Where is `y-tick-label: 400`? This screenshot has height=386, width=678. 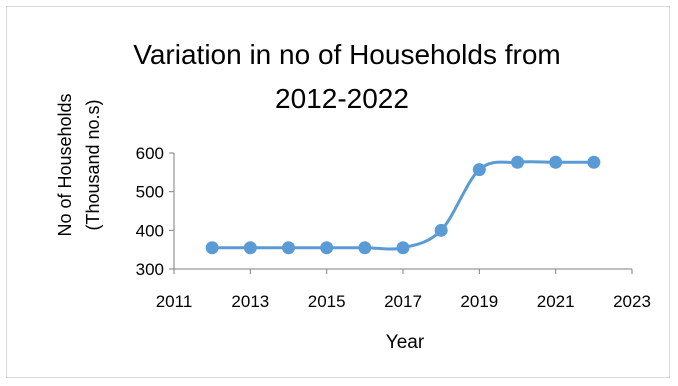
y-tick-label: 400 is located at coordinates (150, 230).